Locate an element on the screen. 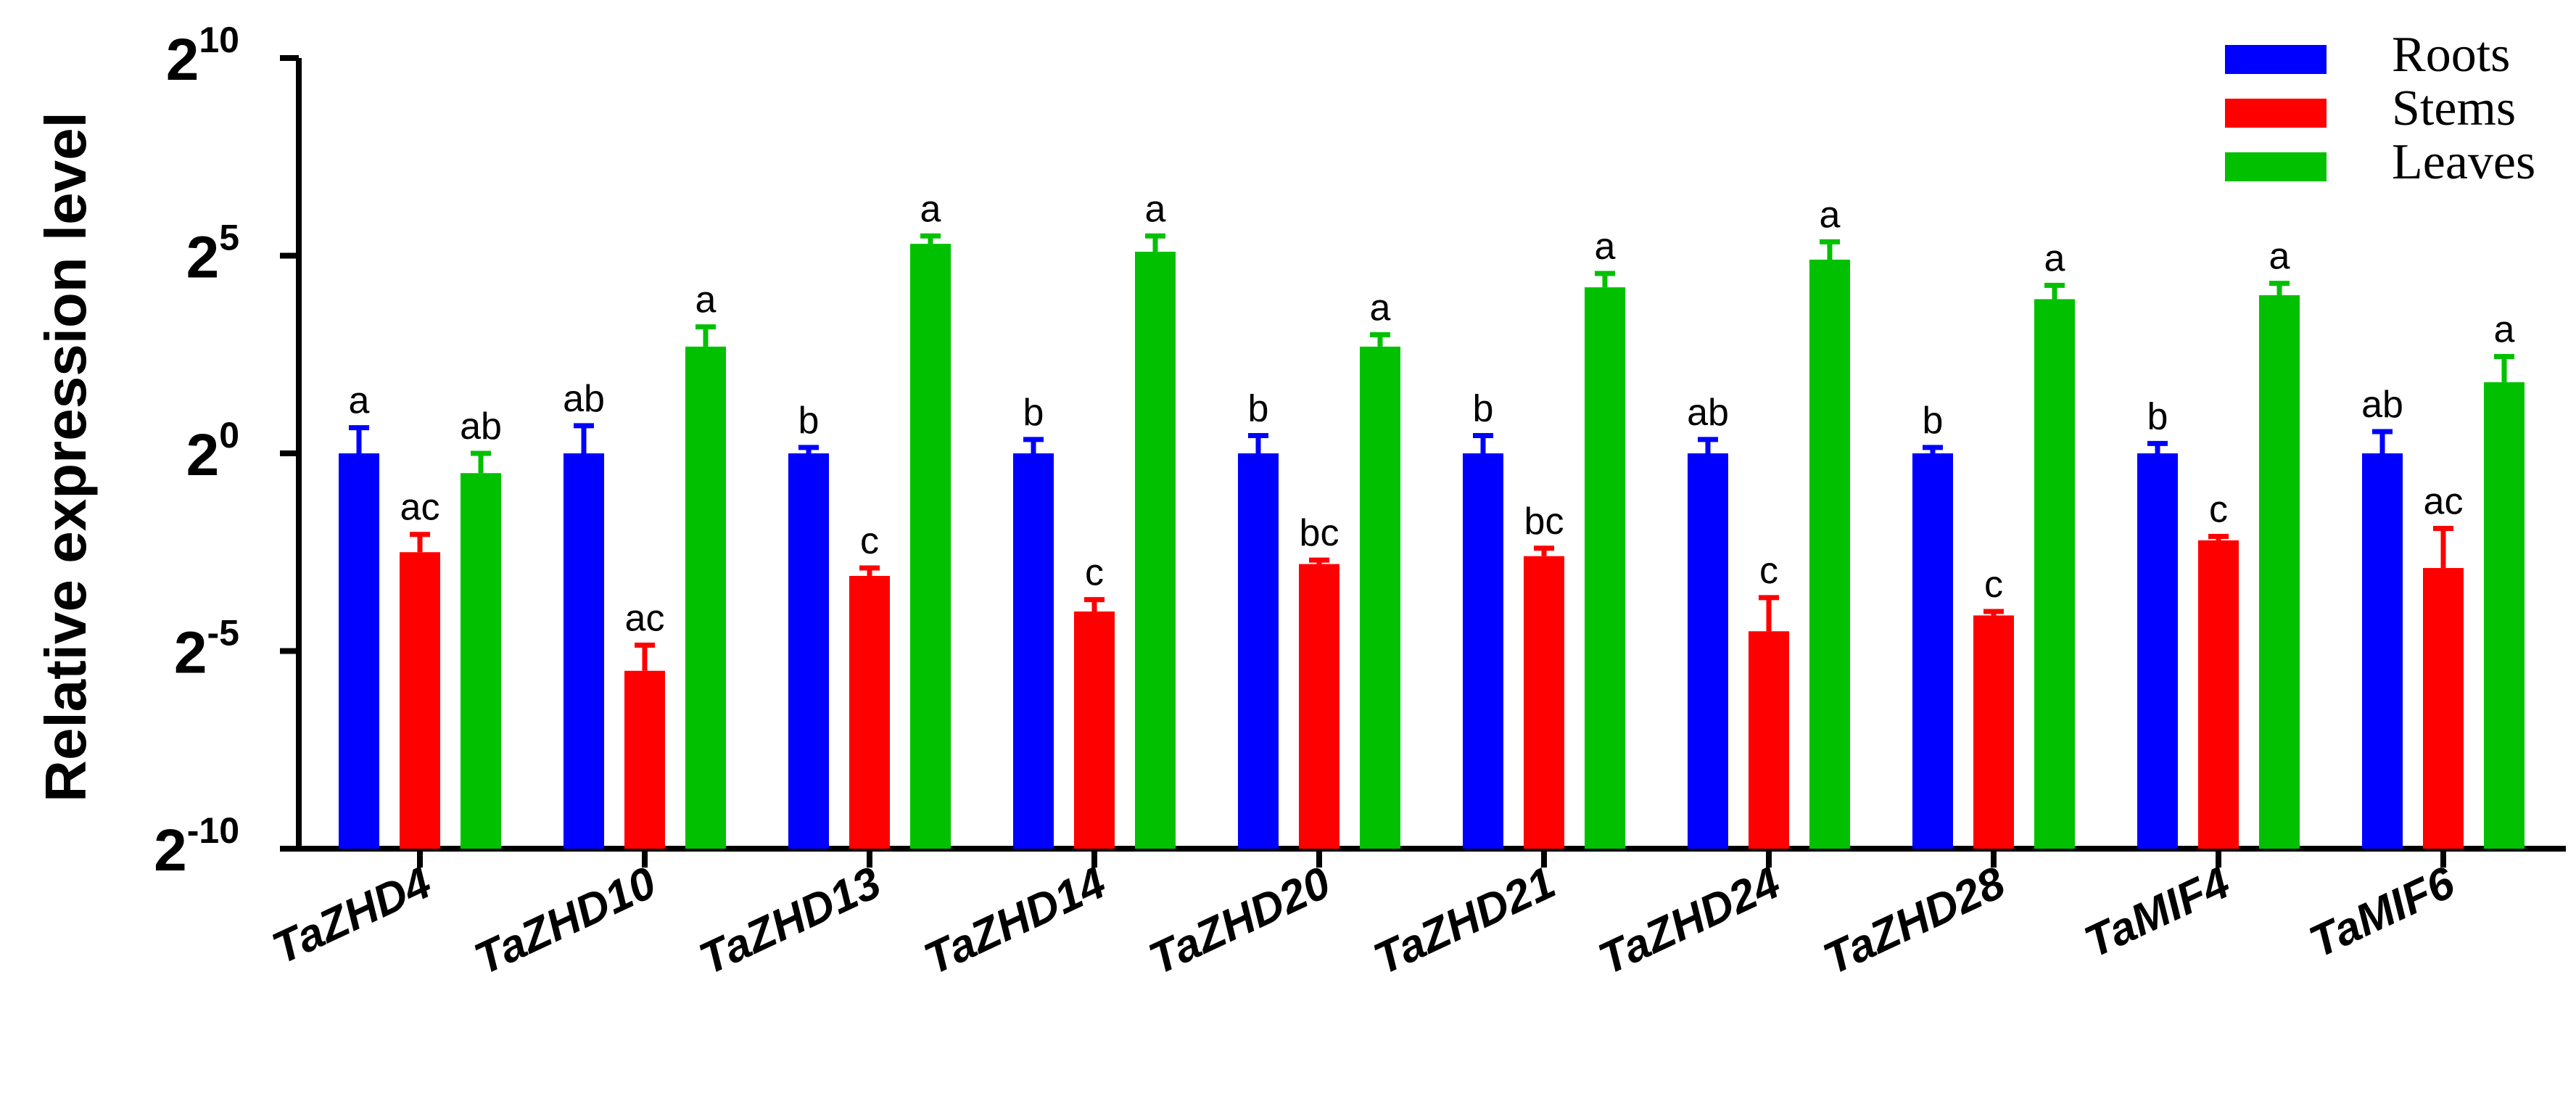 This screenshot has height=1112, width=2576. bar-stems-tazhd13 is located at coordinates (869, 712).